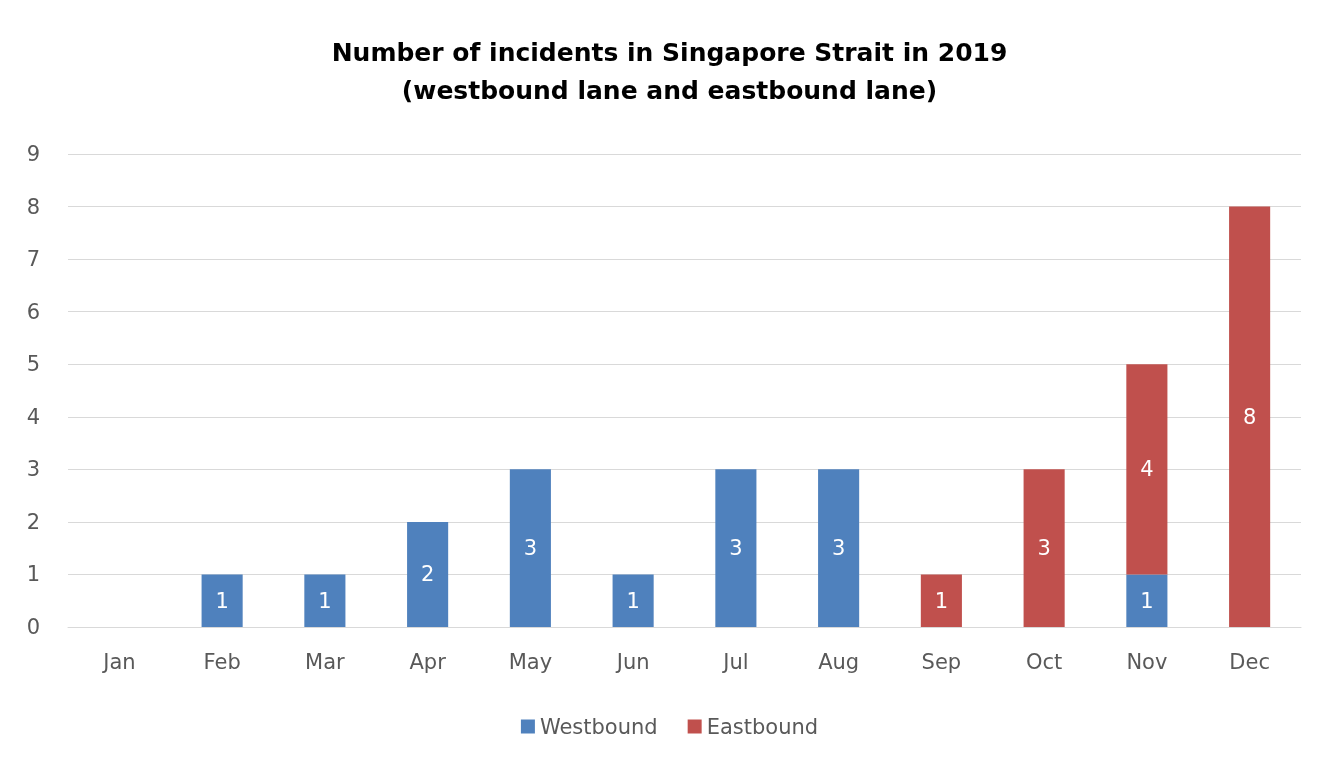  What do you see at coordinates (428, 661) in the screenshot?
I see `x-tick-label: Apr` at bounding box center [428, 661].